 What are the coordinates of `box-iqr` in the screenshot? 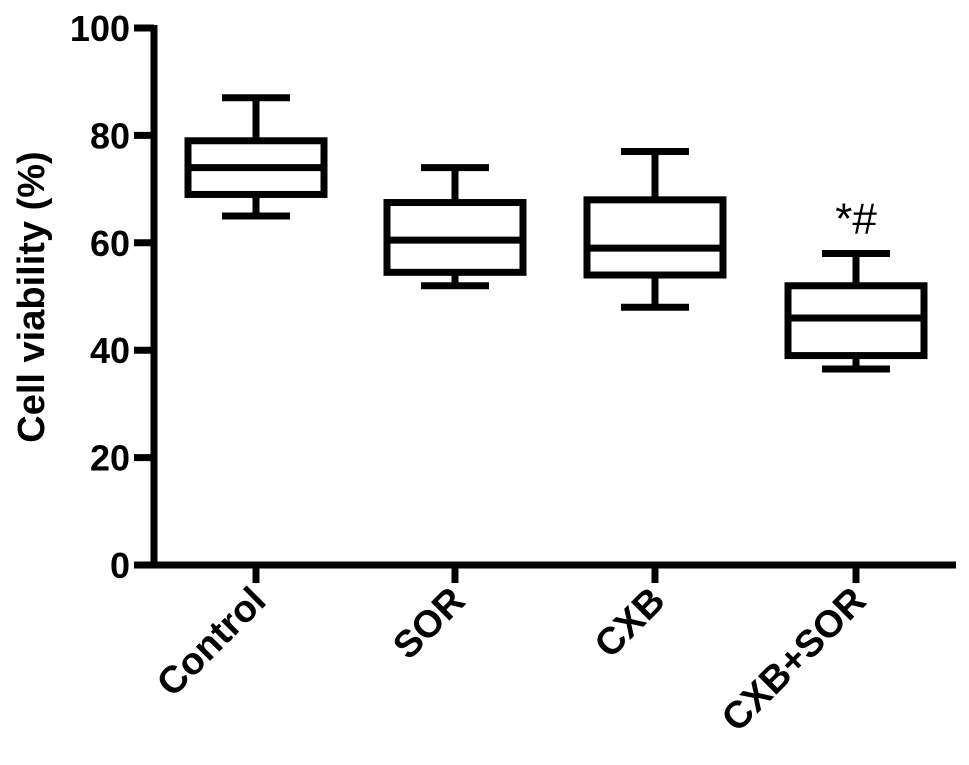 It's located at (655, 237).